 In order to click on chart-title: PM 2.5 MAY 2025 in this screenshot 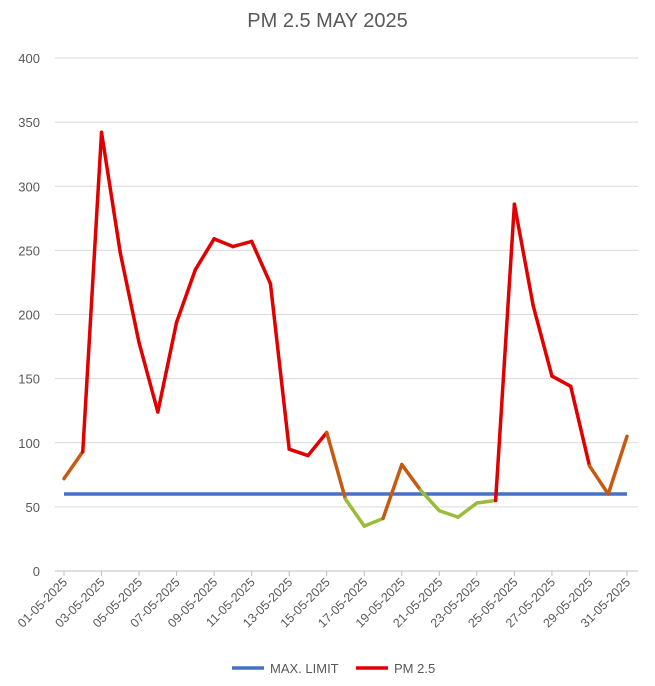, I will do `click(327, 21)`.